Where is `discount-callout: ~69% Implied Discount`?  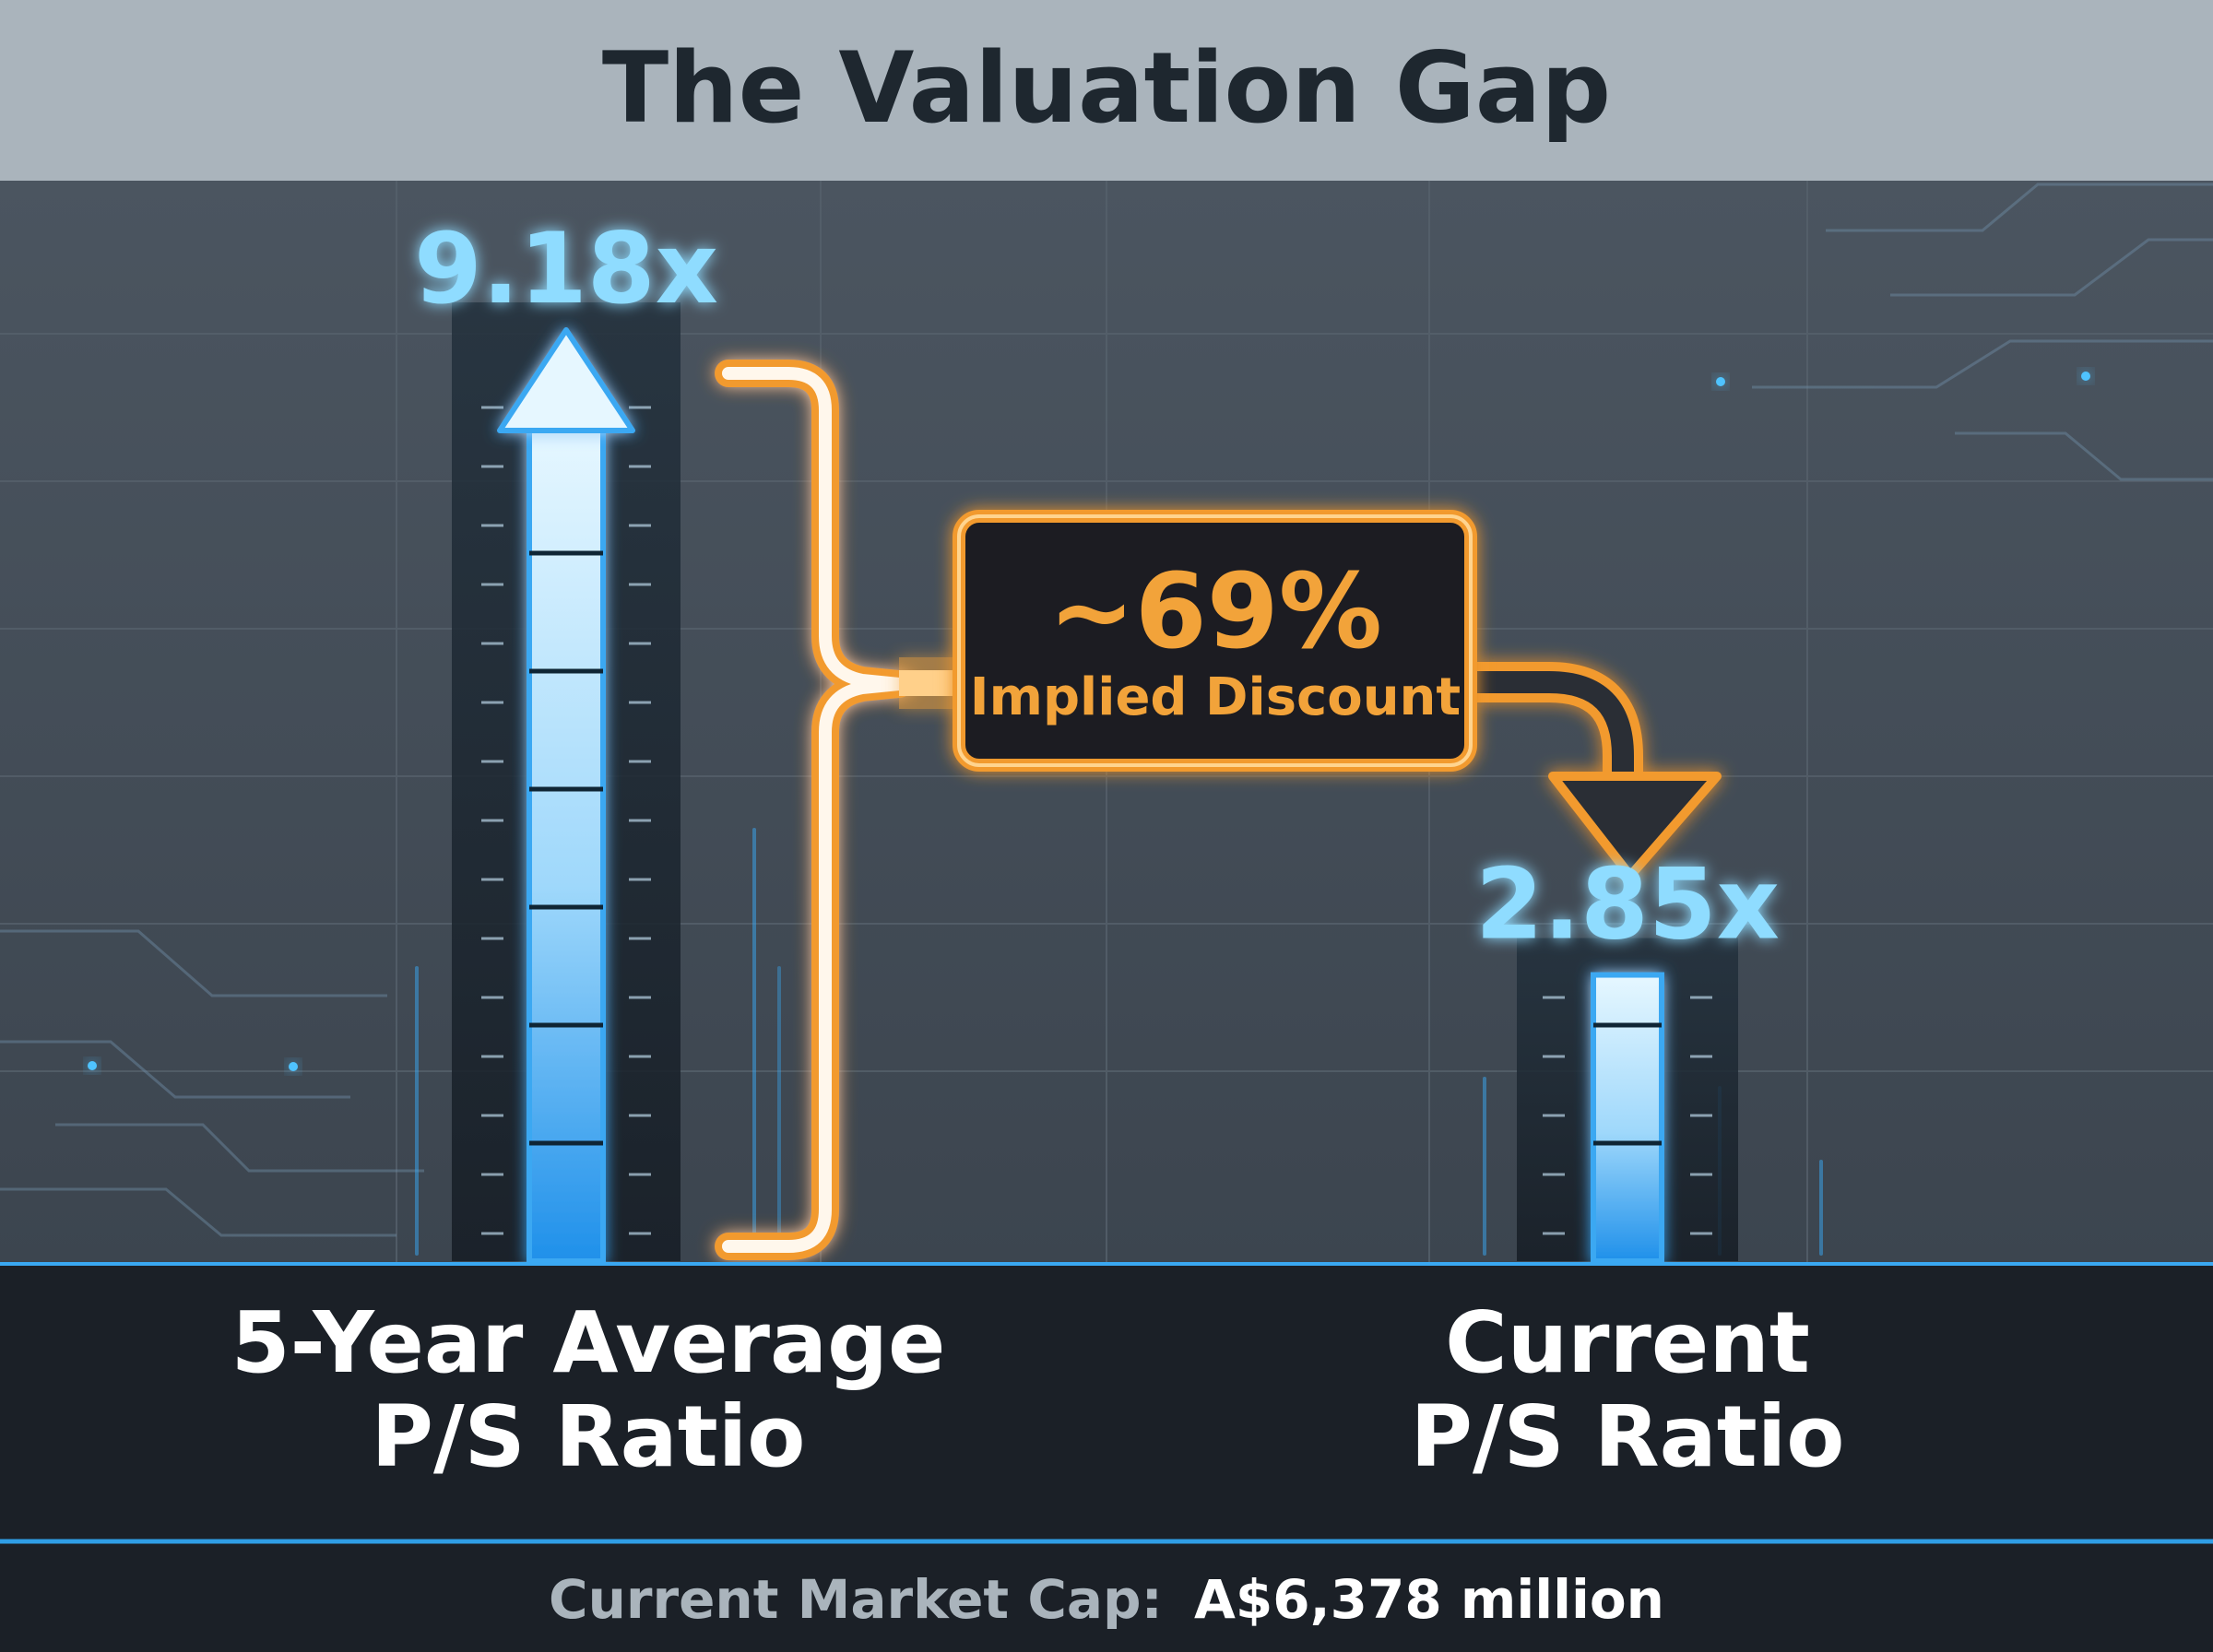
discount-callout: ~69% Implied Discount is located at coordinates (1215, 641).